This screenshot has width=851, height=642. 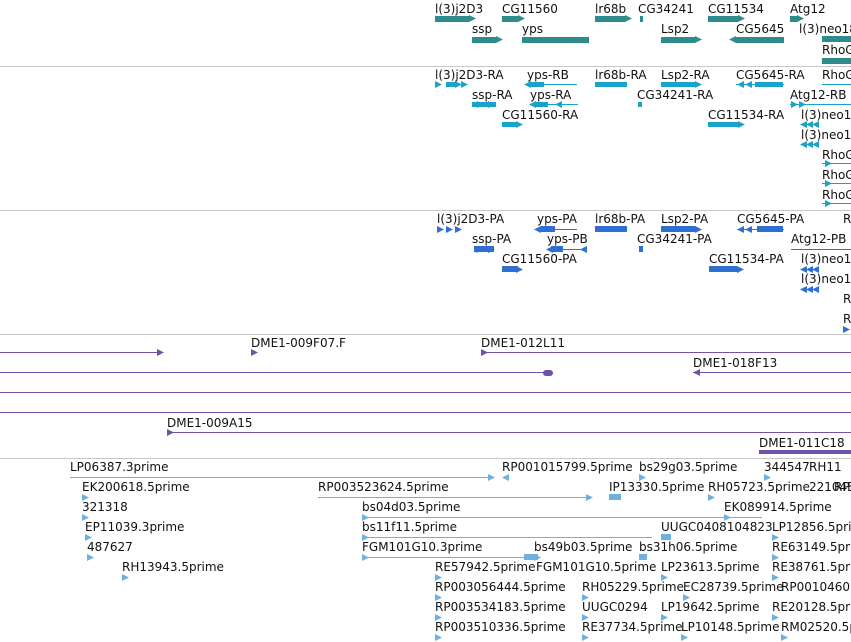 I want to click on clone-label: DME1-012L11, so click(x=523, y=343).